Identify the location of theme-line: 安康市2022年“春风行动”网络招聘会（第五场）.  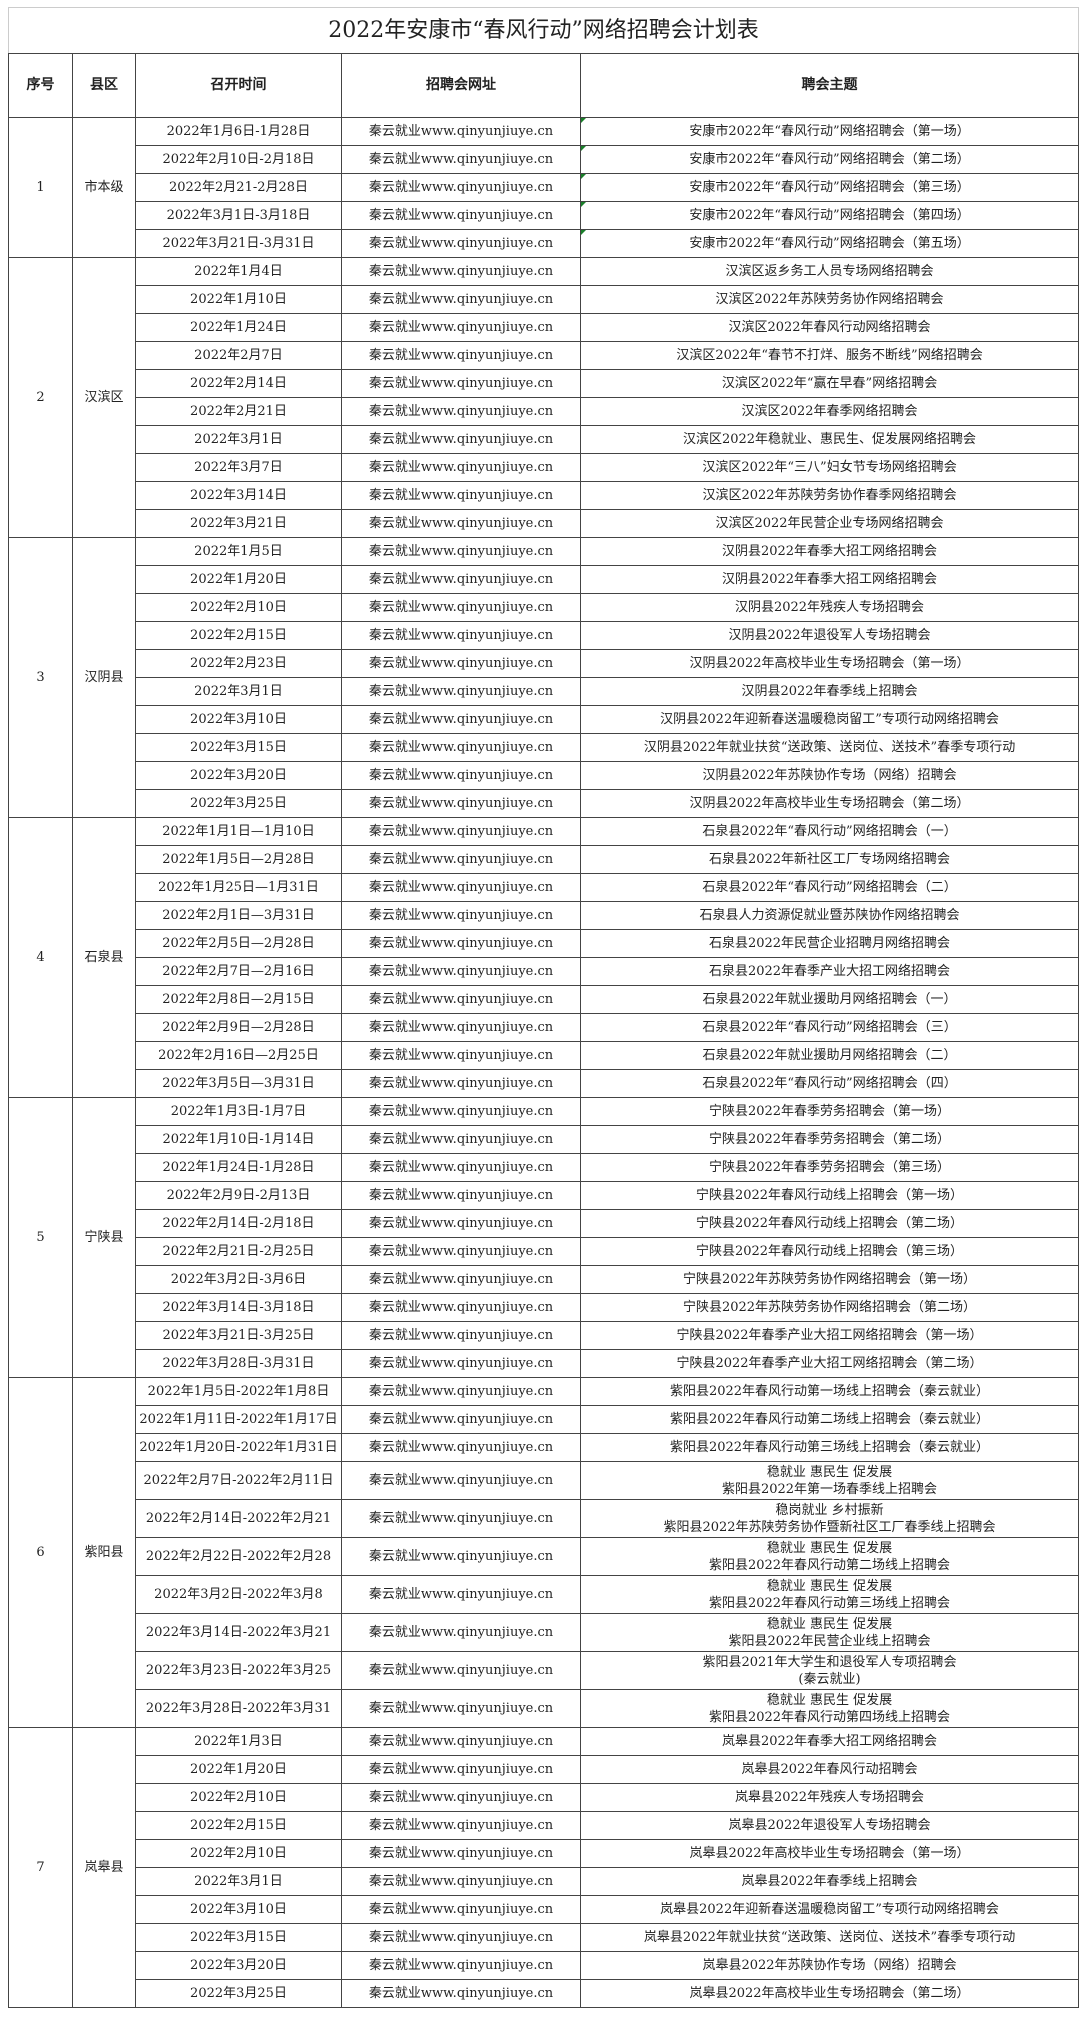
(829, 243).